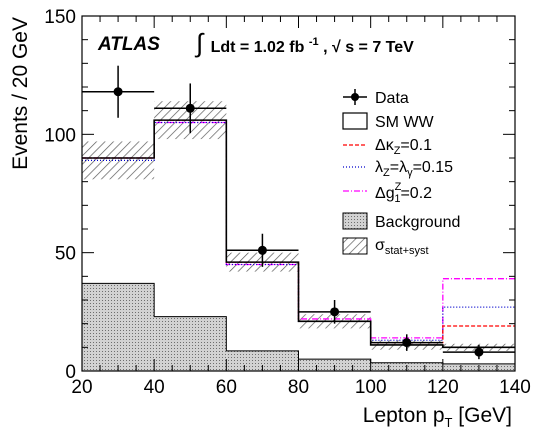 Image resolution: width=533 pixels, height=436 pixels. What do you see at coordinates (128, 44) in the screenshot?
I see `atlas-label: ATLAS` at bounding box center [128, 44].